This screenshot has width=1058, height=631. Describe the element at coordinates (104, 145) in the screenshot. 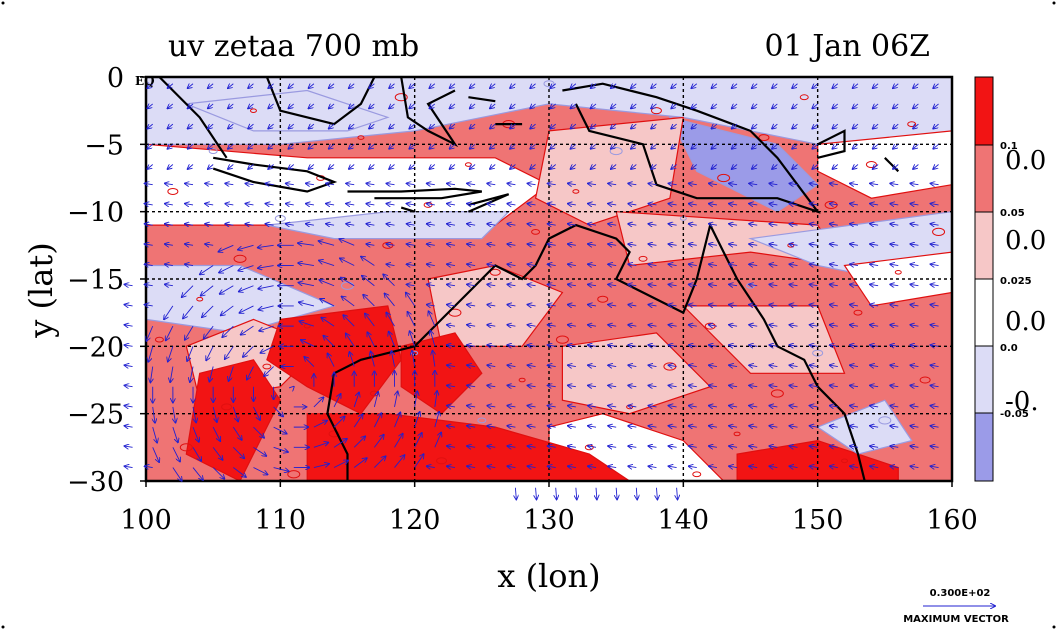

I see `y-tick-label: −5` at that location.